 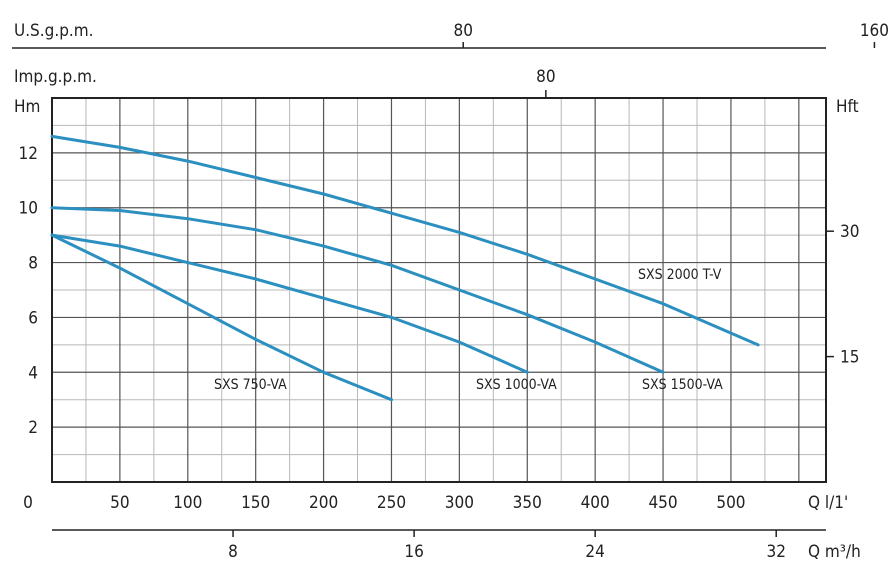 What do you see at coordinates (255, 503) in the screenshot?
I see `x-tick-label: 150` at bounding box center [255, 503].